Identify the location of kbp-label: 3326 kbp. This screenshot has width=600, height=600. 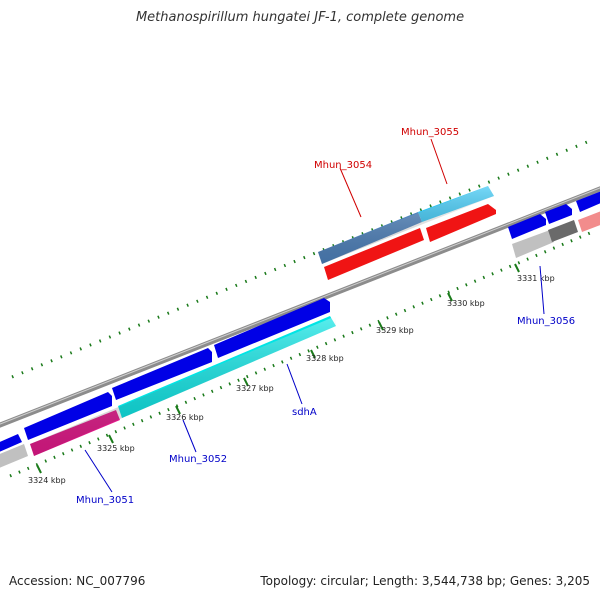
(185, 417).